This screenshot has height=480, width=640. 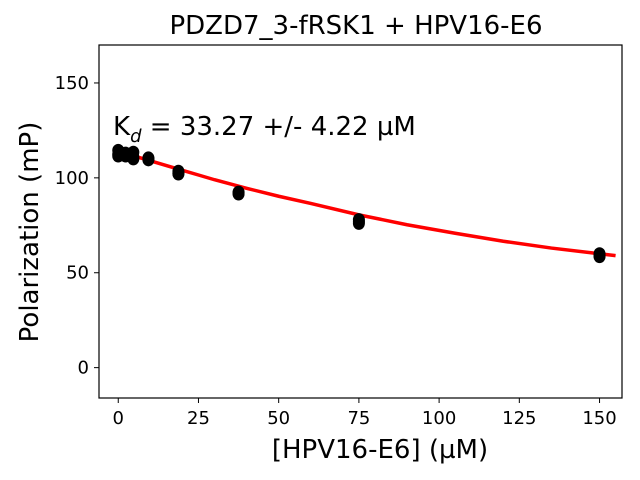 What do you see at coordinates (355, 26) in the screenshot?
I see `chart-title: PDZD7_3-fRSK1 + HPV16-E6` at bounding box center [355, 26].